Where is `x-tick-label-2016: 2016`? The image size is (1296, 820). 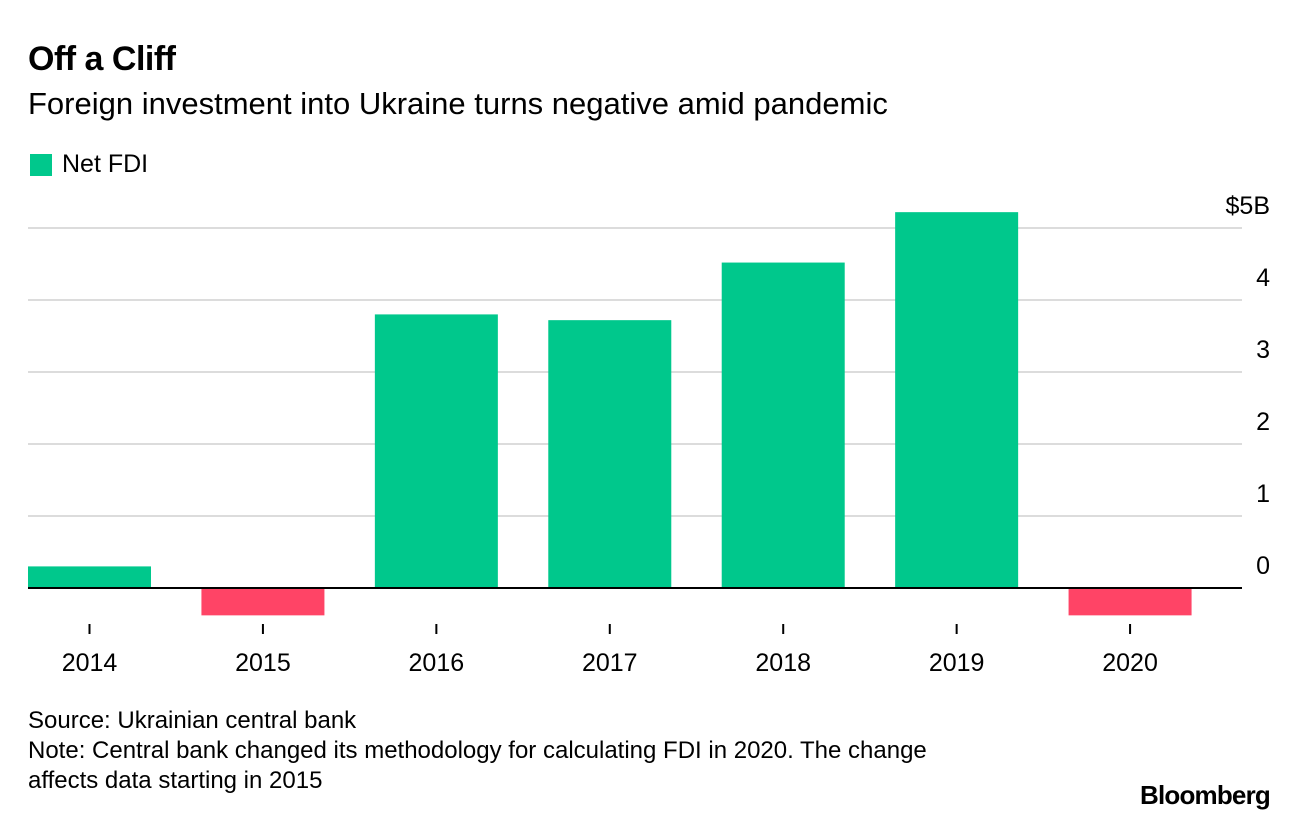
x-tick-label-2016: 2016 is located at coordinates (437, 663).